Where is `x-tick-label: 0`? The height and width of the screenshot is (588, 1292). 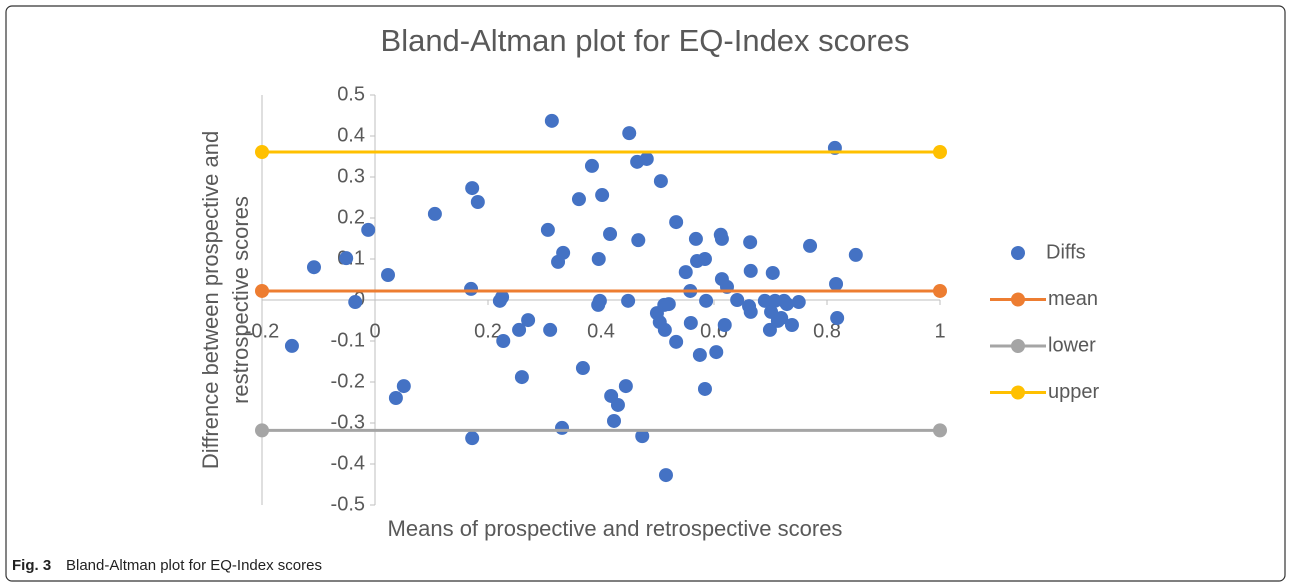
x-tick-label: 0 is located at coordinates (374, 331).